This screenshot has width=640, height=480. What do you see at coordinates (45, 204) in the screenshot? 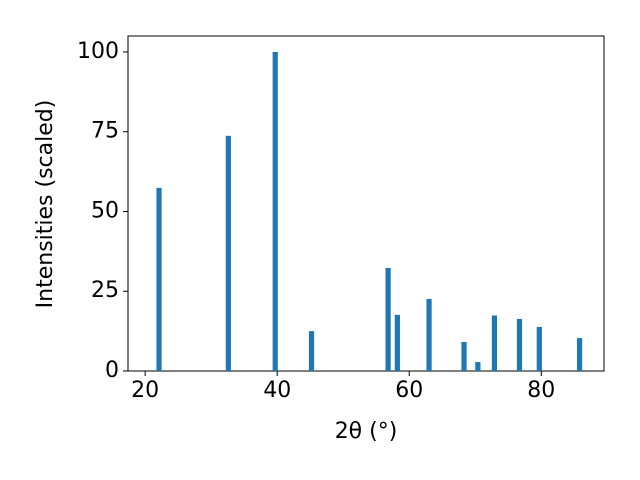
I see `y-axis-label: Intensities (scaled)` at bounding box center [45, 204].